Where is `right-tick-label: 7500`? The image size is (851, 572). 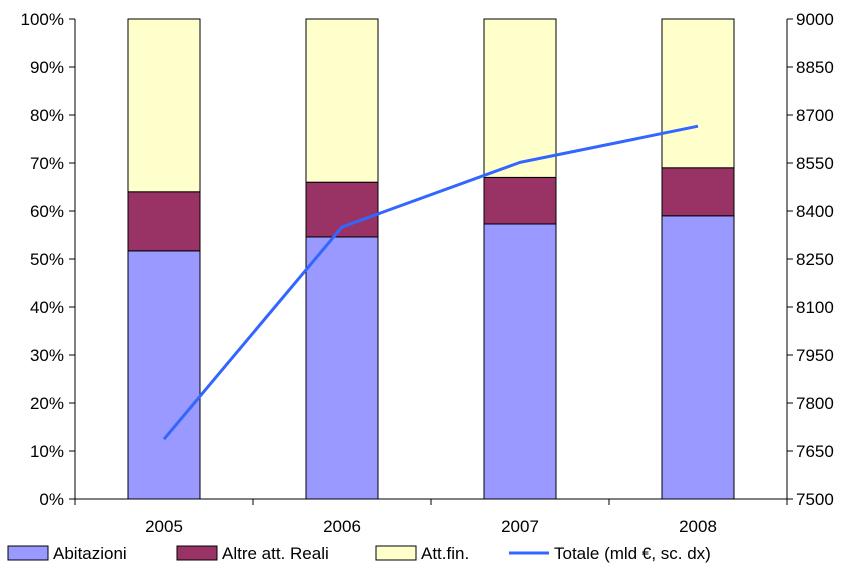 right-tick-label: 7500 is located at coordinates (815, 499).